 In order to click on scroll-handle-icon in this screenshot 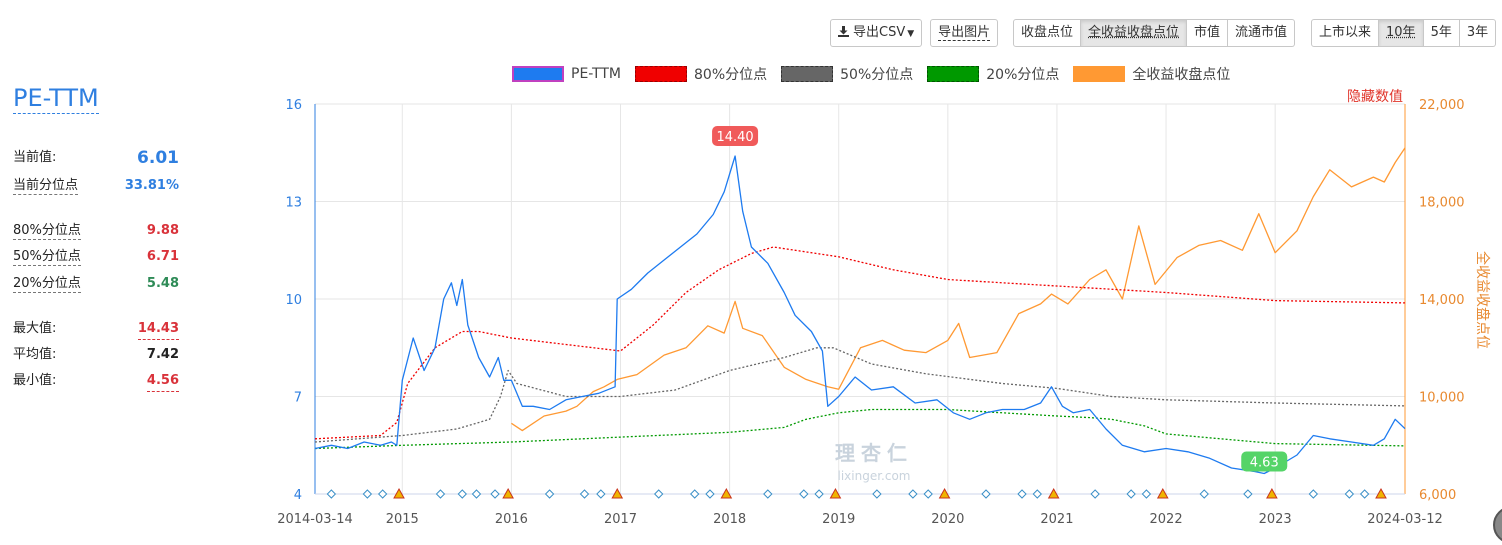, I will do `click(1497, 525)`.